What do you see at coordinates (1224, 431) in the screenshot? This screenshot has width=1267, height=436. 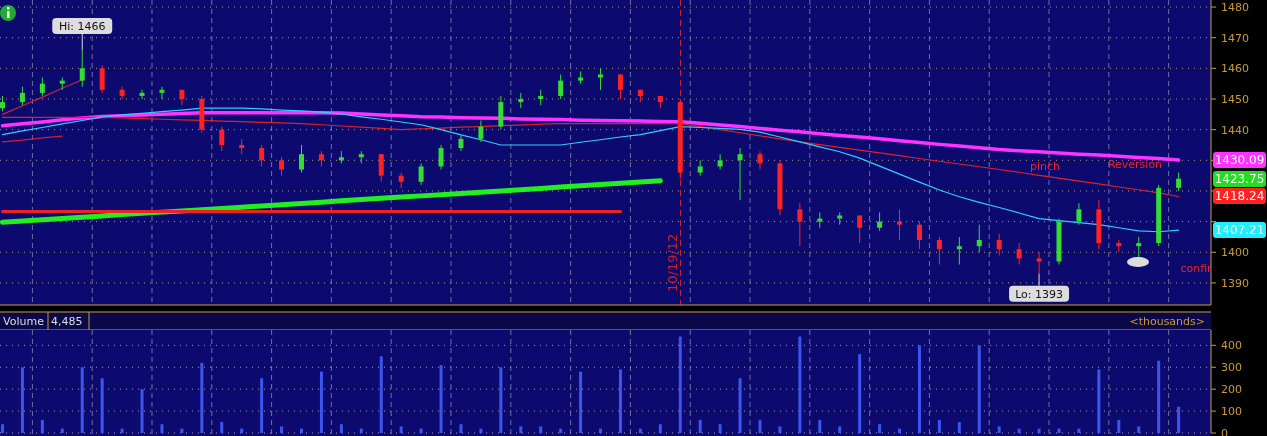 I see `y-tick-label: 0` at bounding box center [1224, 431].